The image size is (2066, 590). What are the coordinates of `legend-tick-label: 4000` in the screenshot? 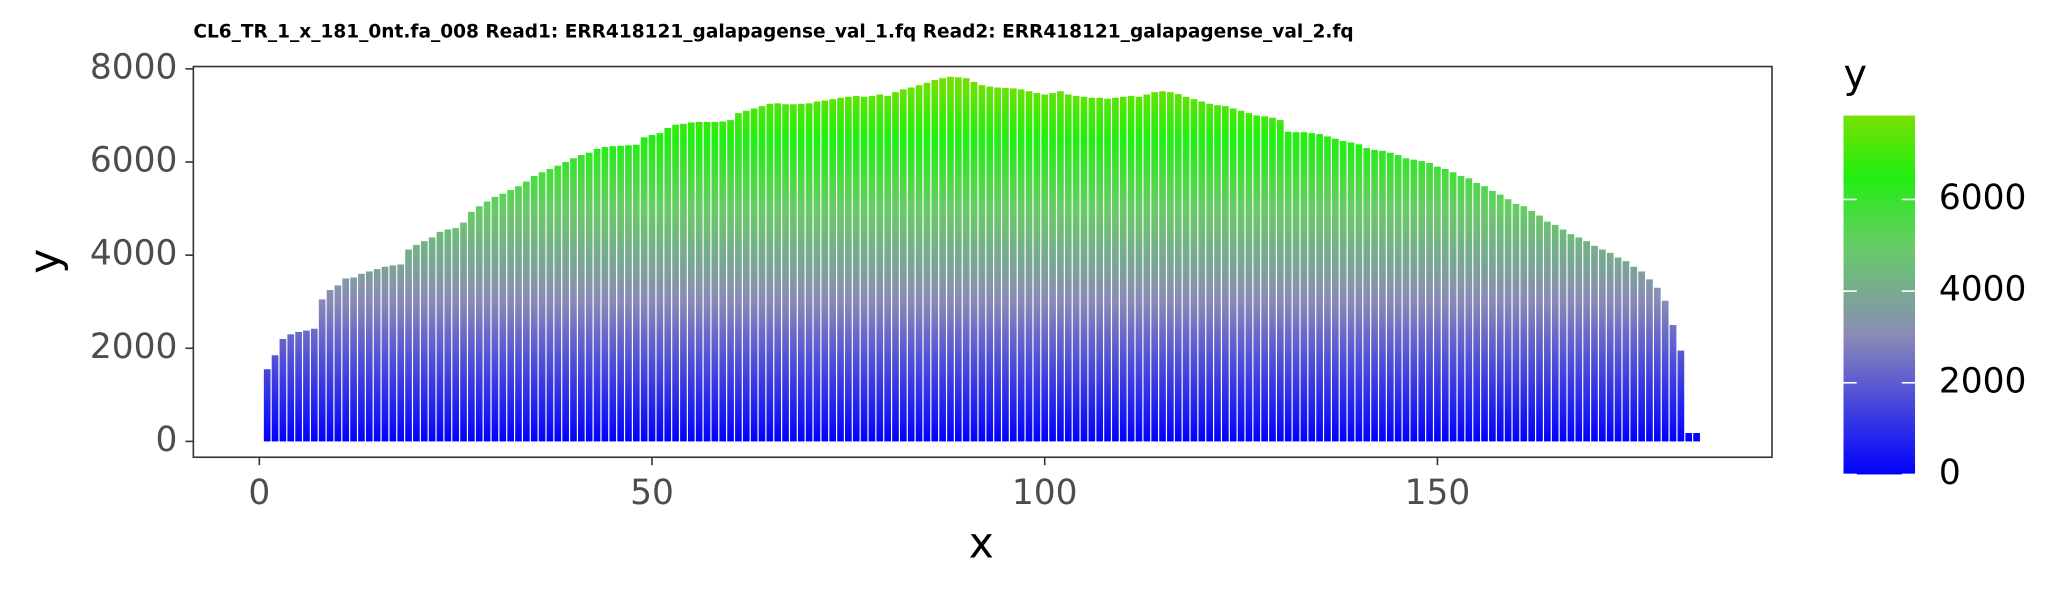 It's located at (1983, 290).